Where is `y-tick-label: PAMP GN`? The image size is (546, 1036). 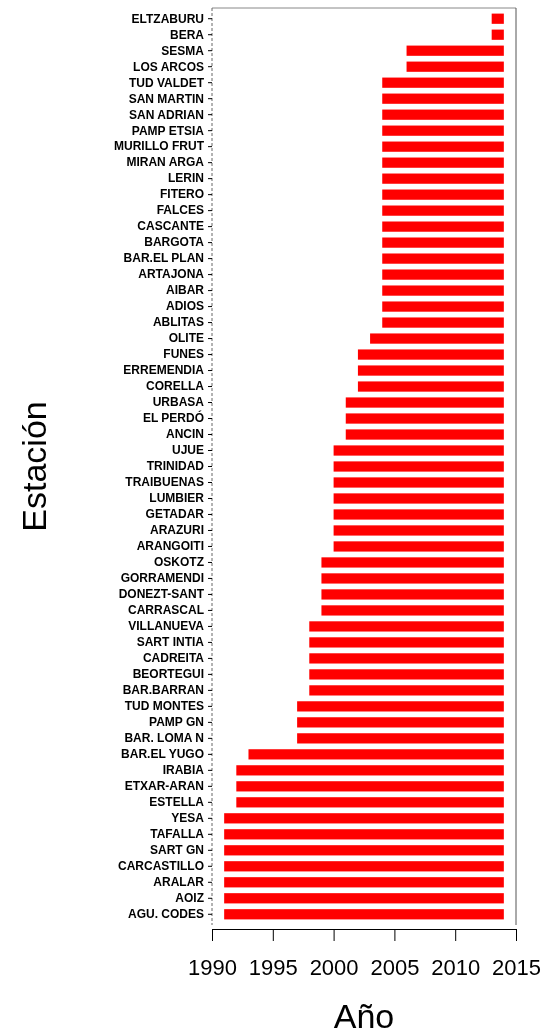 y-tick-label: PAMP GN is located at coordinates (176, 722).